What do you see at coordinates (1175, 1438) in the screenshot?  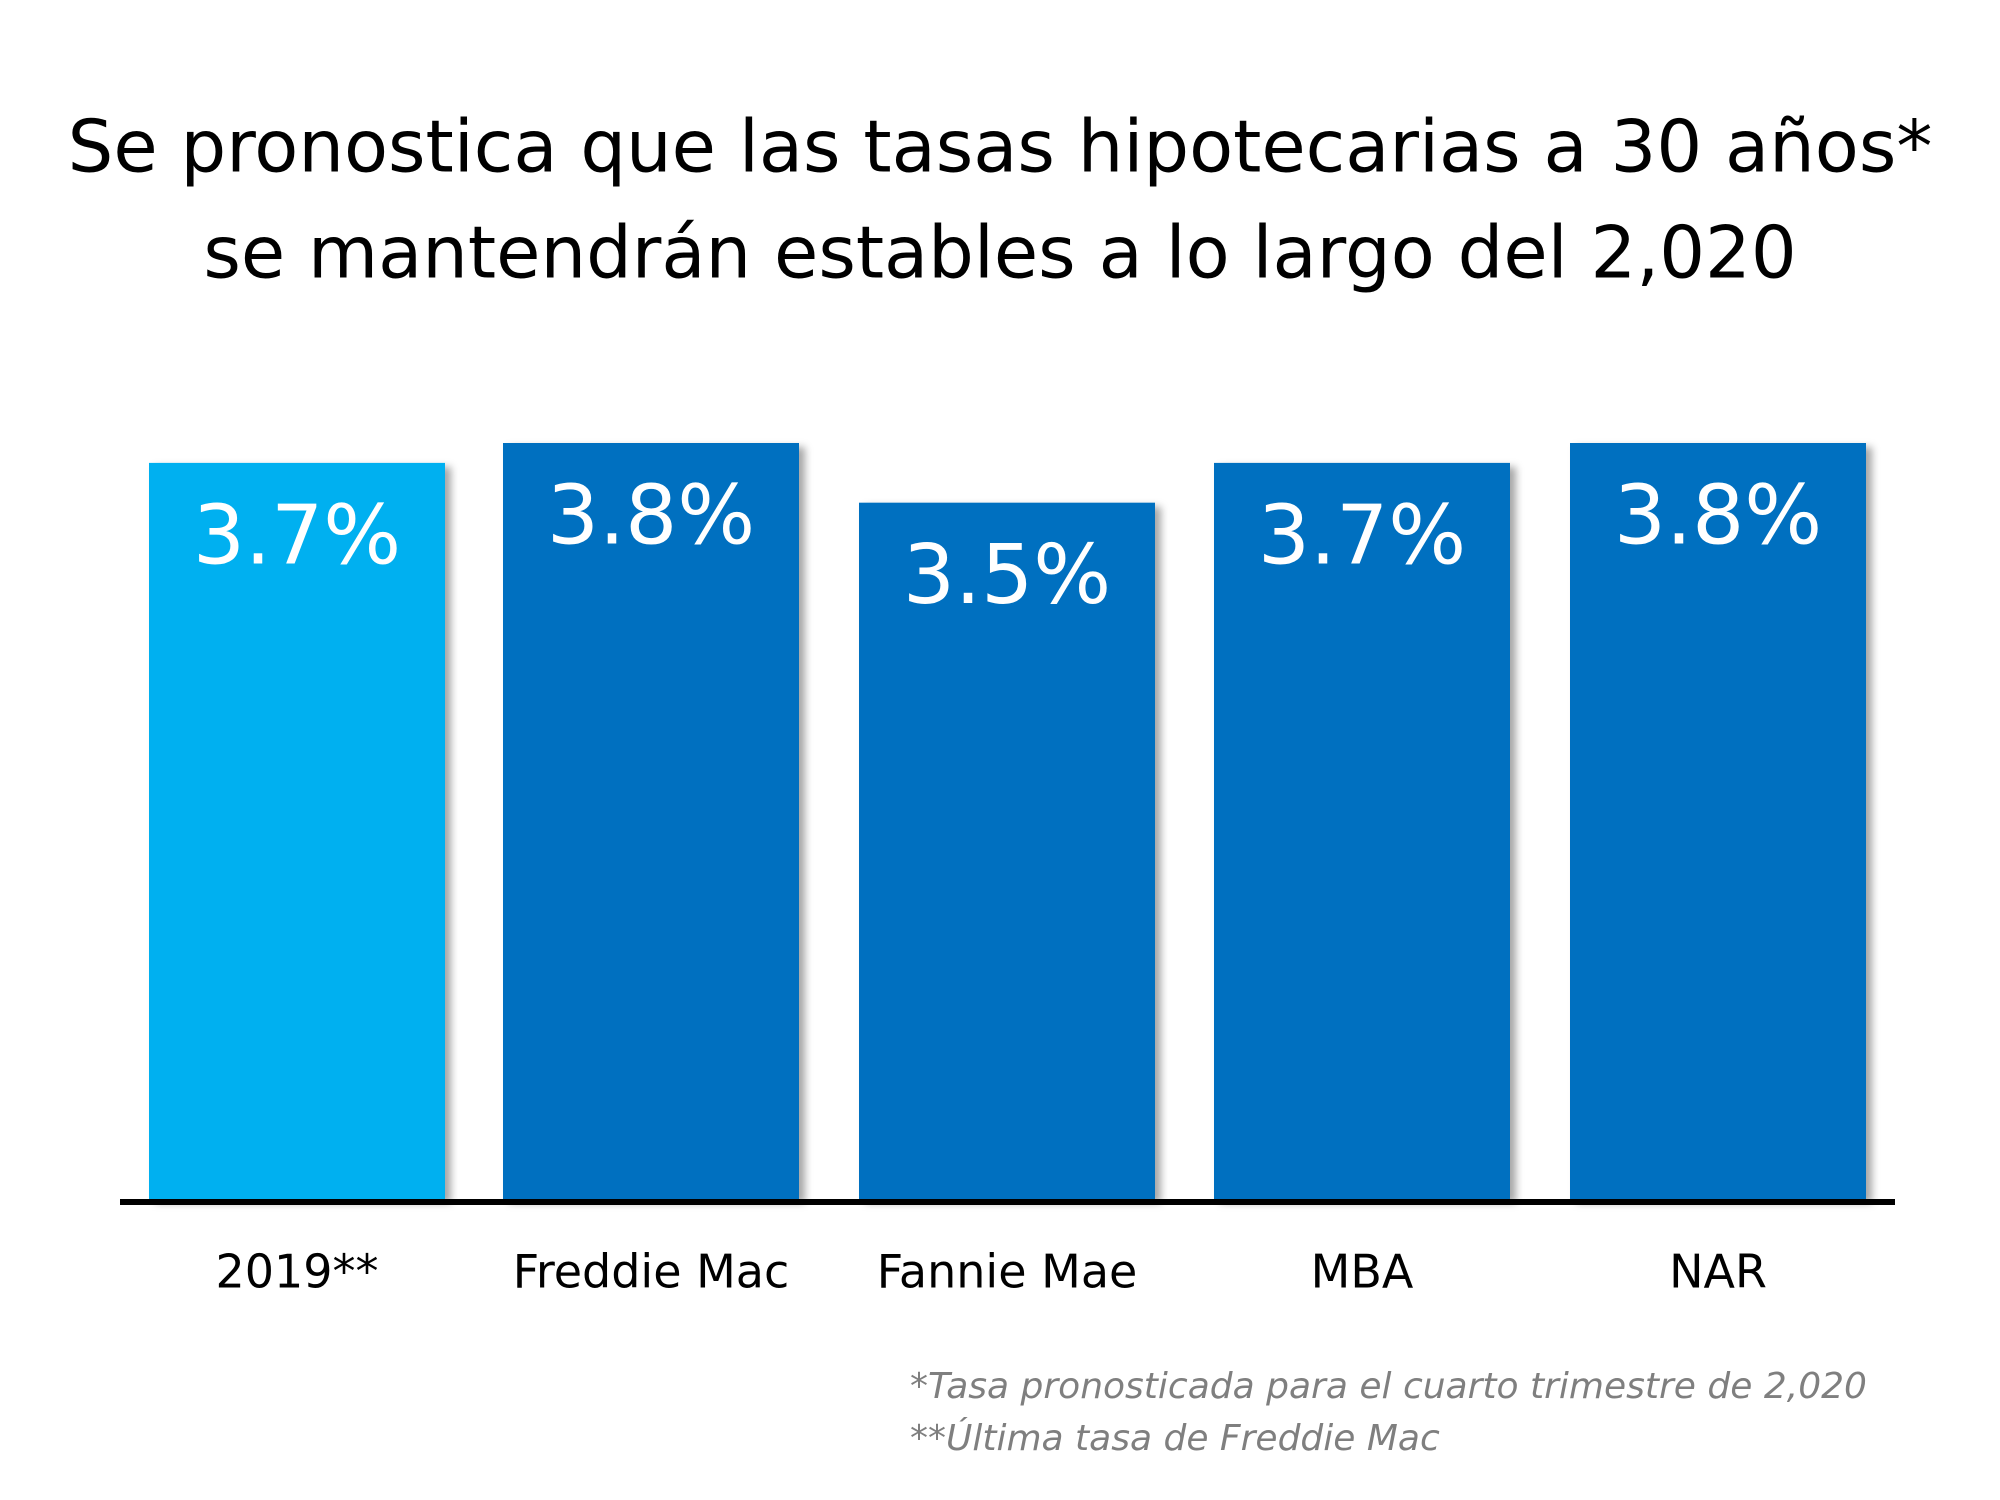 I see `footnote: **Última tasa de Freddie Mac` at bounding box center [1175, 1438].